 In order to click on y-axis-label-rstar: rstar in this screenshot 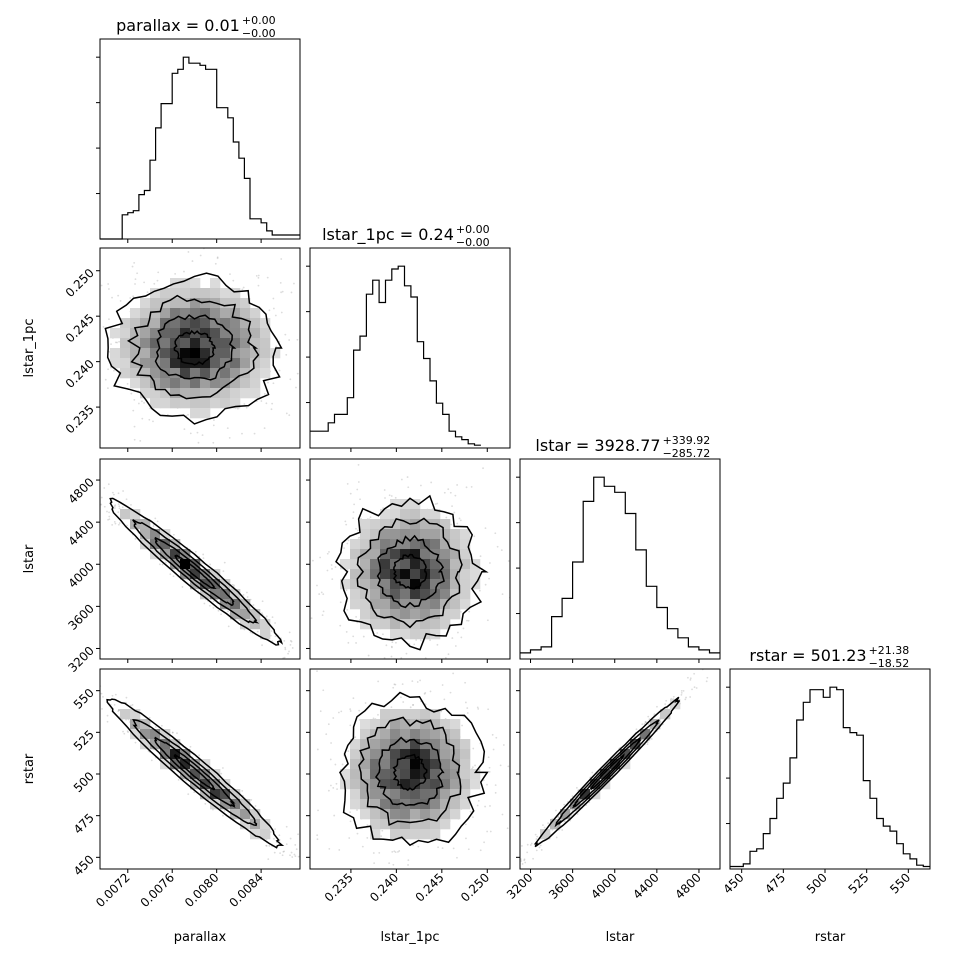, I will do `click(29, 768)`.